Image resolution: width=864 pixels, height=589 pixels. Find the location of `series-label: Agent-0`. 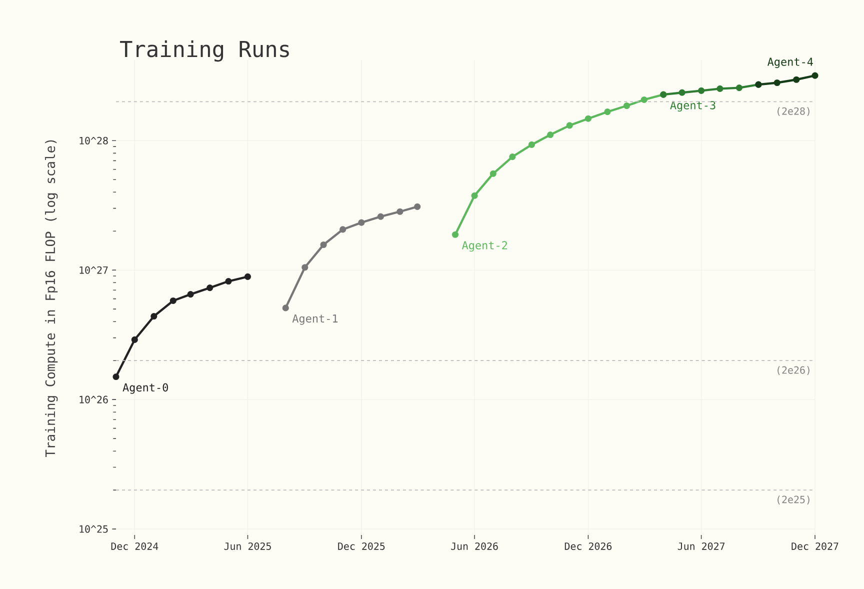

series-label: Agent-0 is located at coordinates (145, 388).